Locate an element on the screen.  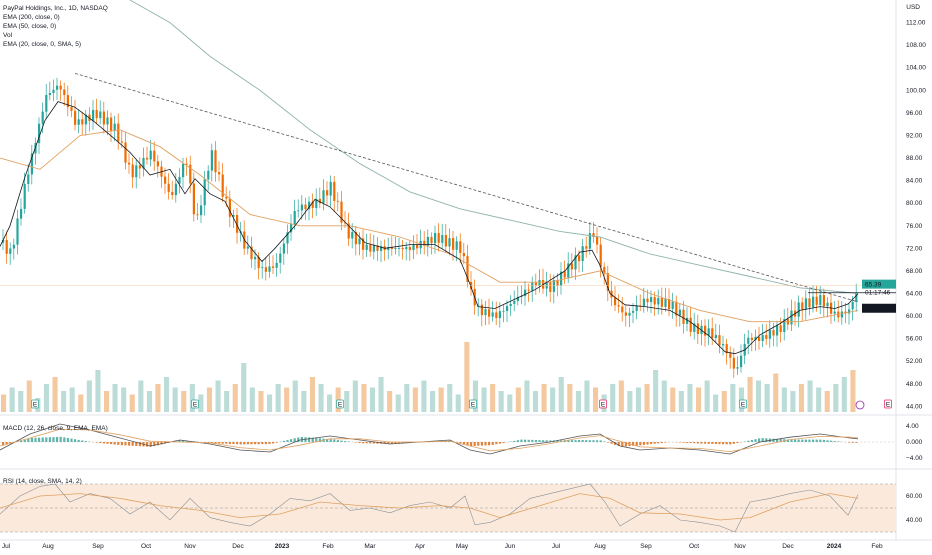
price-tick-12: 92.00 is located at coordinates (914, 135).